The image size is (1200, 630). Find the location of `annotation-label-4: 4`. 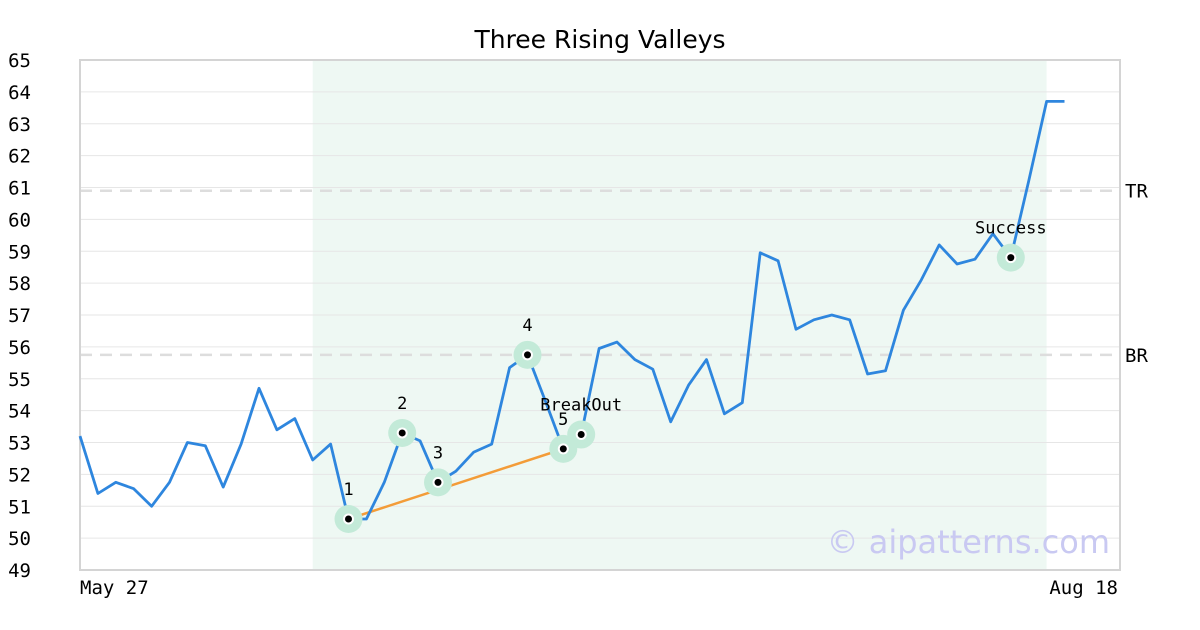

annotation-label-4: 4 is located at coordinates (527, 326).